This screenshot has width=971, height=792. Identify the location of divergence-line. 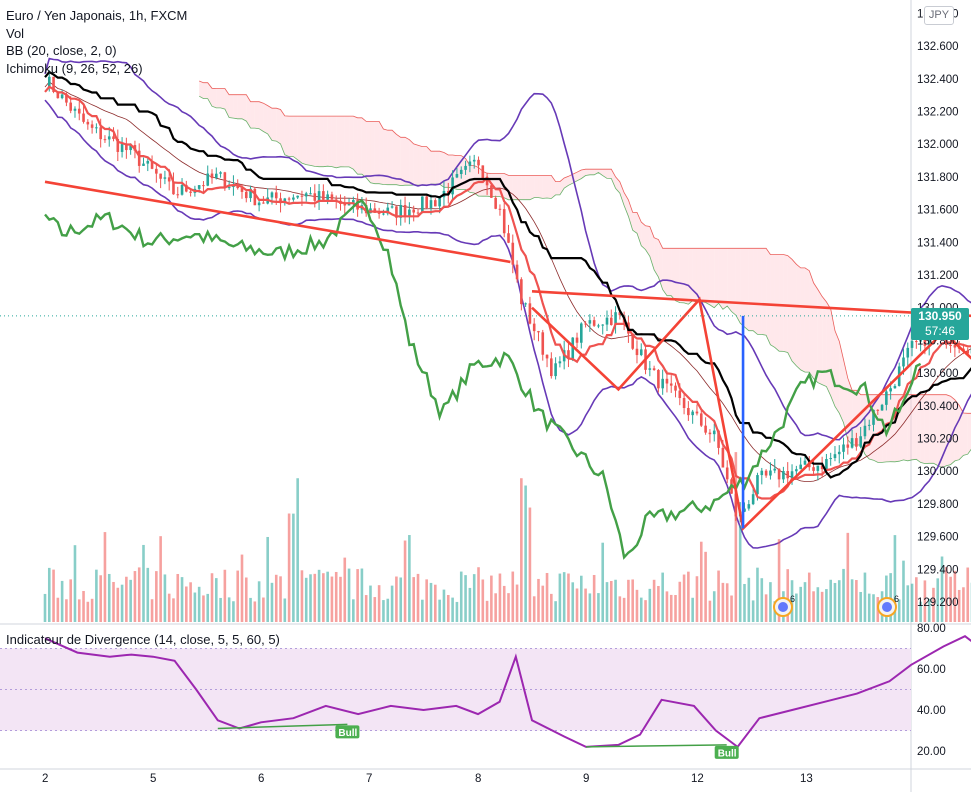
(282, 726).